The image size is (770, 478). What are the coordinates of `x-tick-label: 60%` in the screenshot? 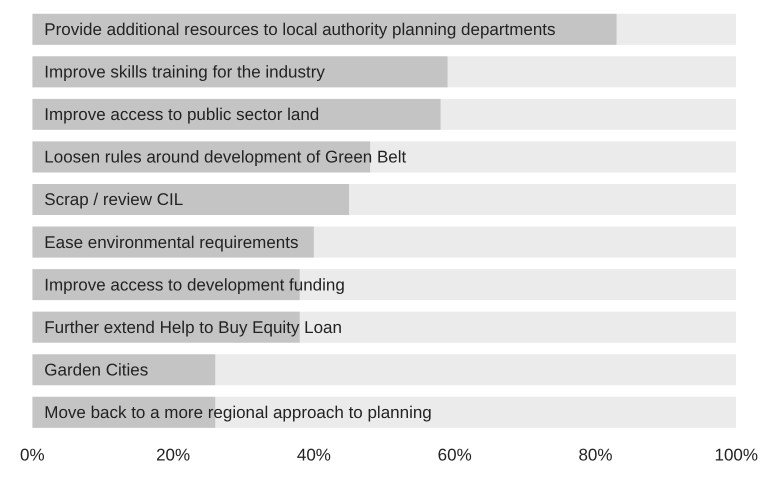 It's located at (455, 454).